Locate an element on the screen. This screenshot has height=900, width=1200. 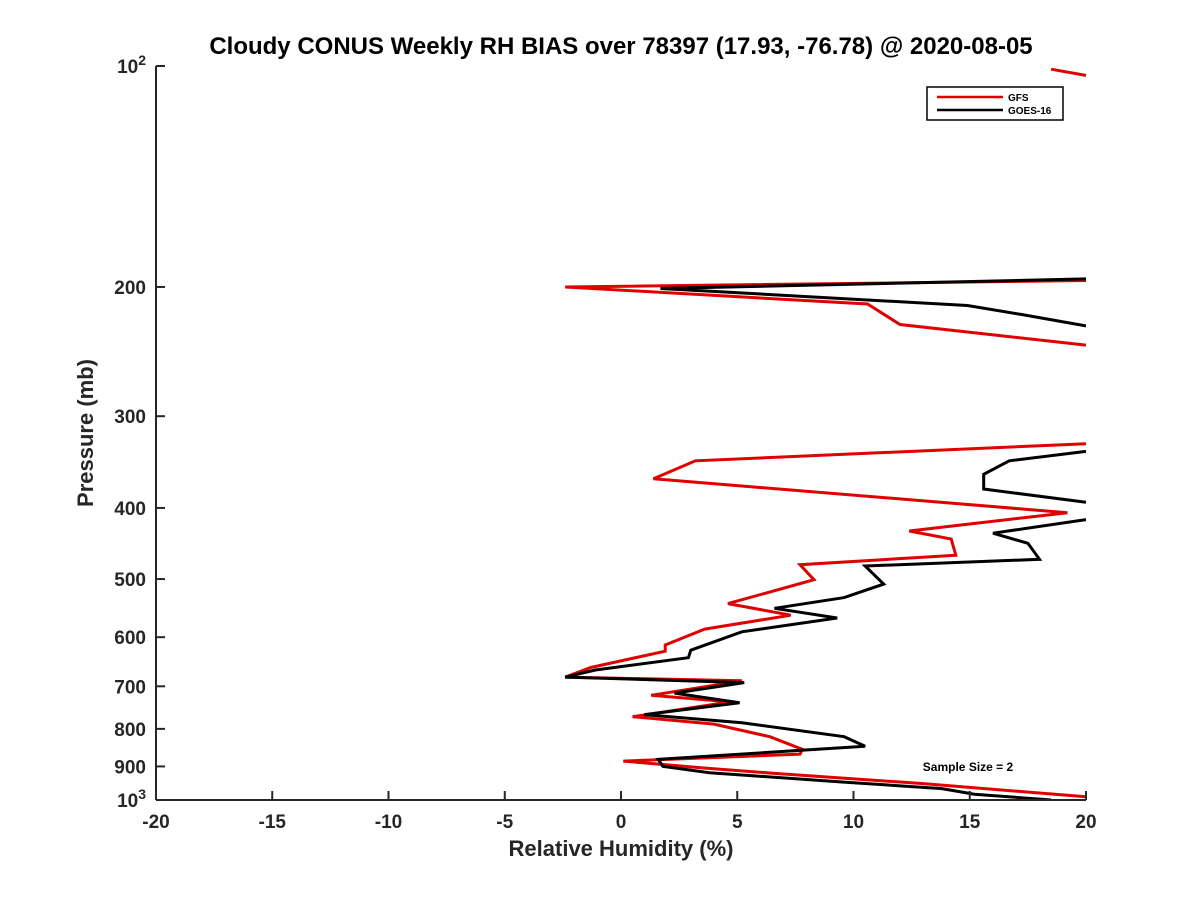
x-tick-label: -15 is located at coordinates (273, 822).